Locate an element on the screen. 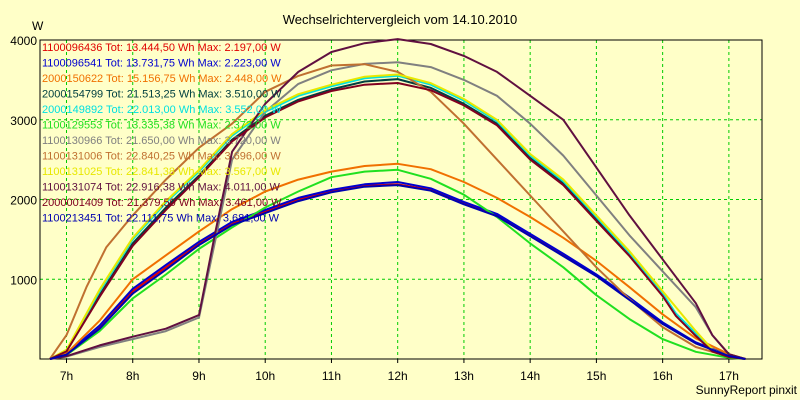  x-tick-label: 15h is located at coordinates (596, 376).